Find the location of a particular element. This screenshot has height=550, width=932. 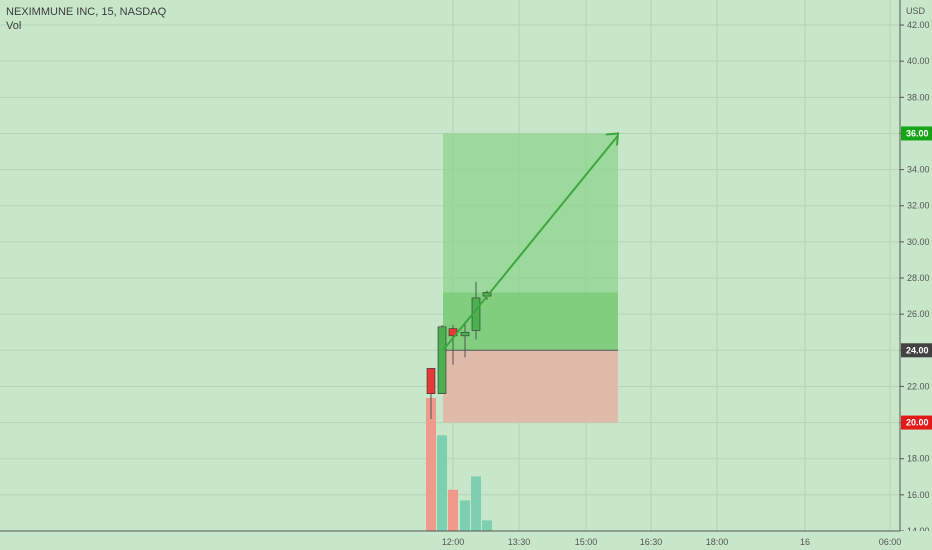

time-tick-label: 15:00 is located at coordinates (586, 542).